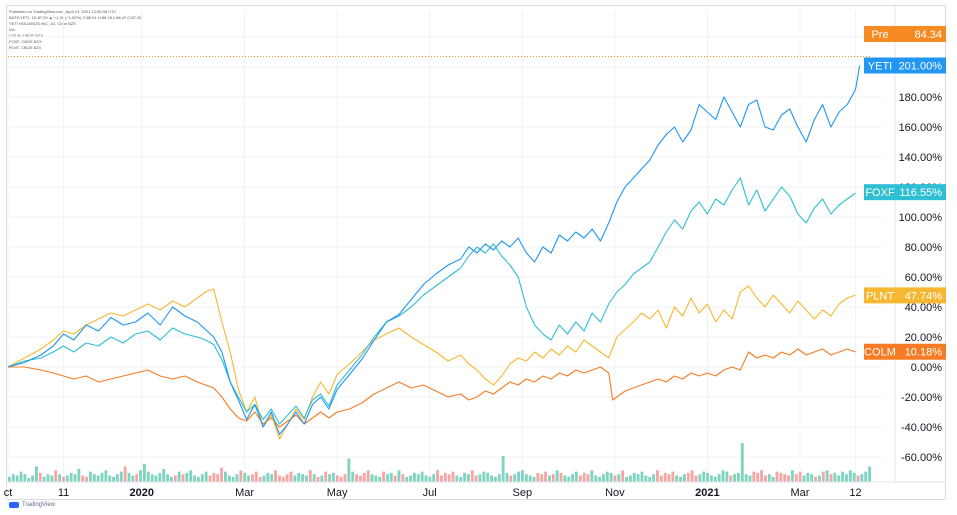 The width and height of the screenshot is (957, 515). I want to click on x-tick-label: May, so click(337, 493).